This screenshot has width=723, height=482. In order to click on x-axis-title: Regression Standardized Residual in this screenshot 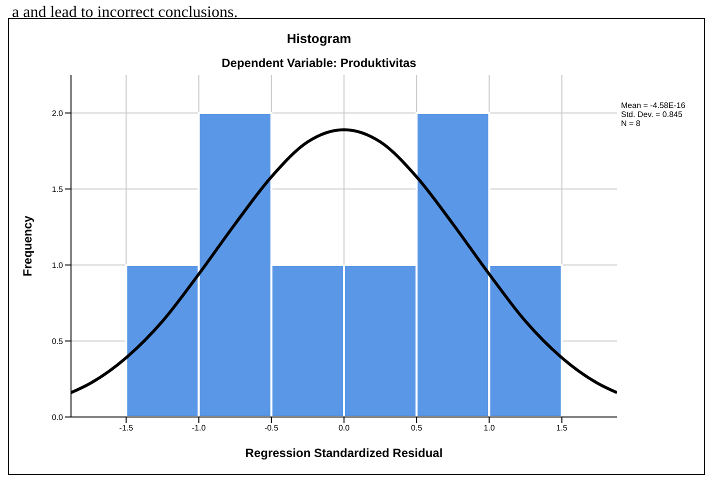, I will do `click(344, 453)`.